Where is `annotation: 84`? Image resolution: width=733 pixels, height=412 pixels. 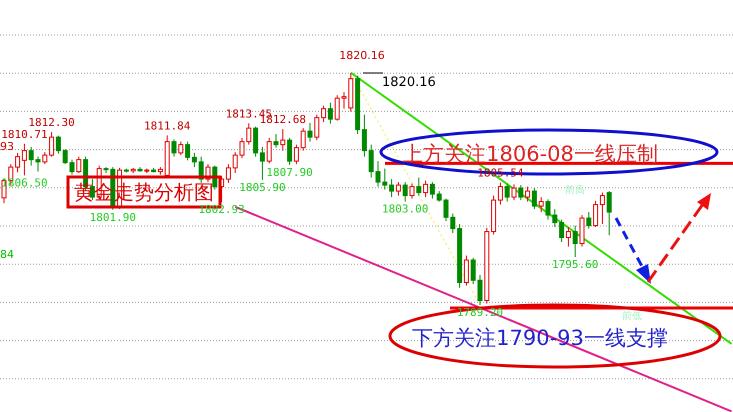
annotation: 84 is located at coordinates (7, 254).